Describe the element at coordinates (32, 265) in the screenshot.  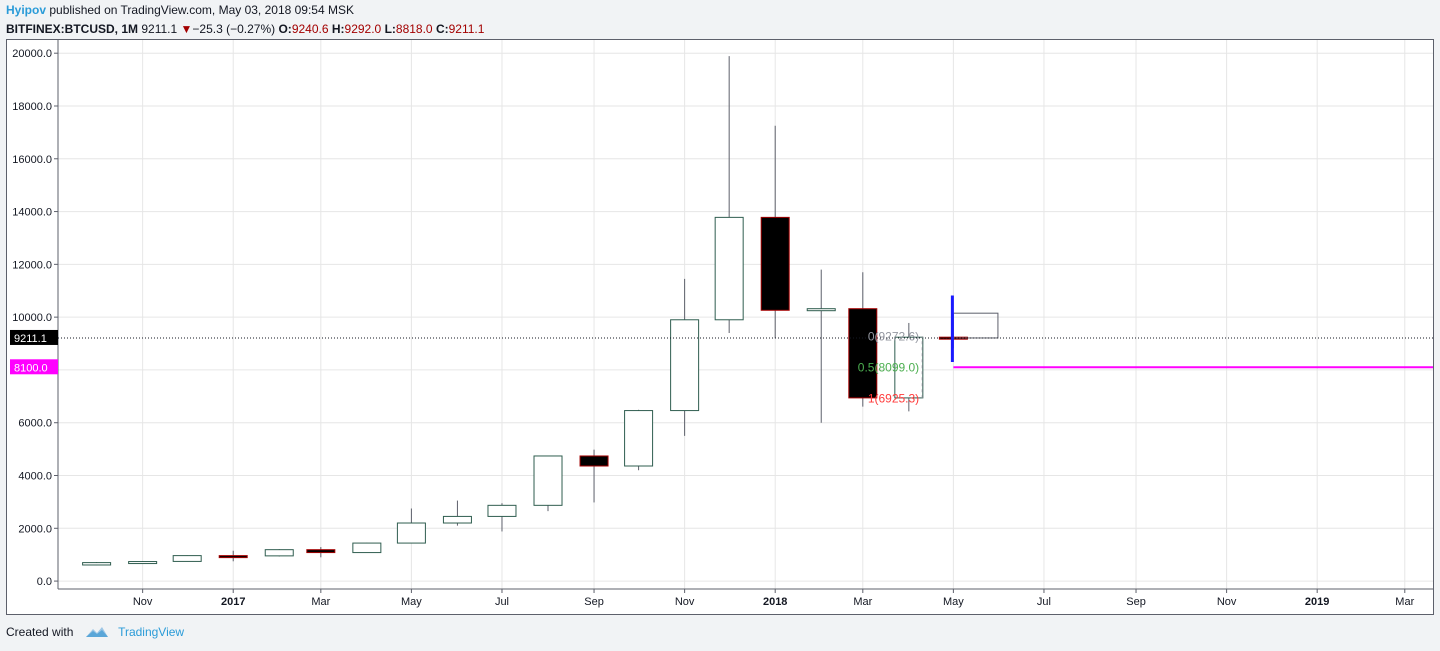
I see `y-tick-label: 12000.0` at that location.